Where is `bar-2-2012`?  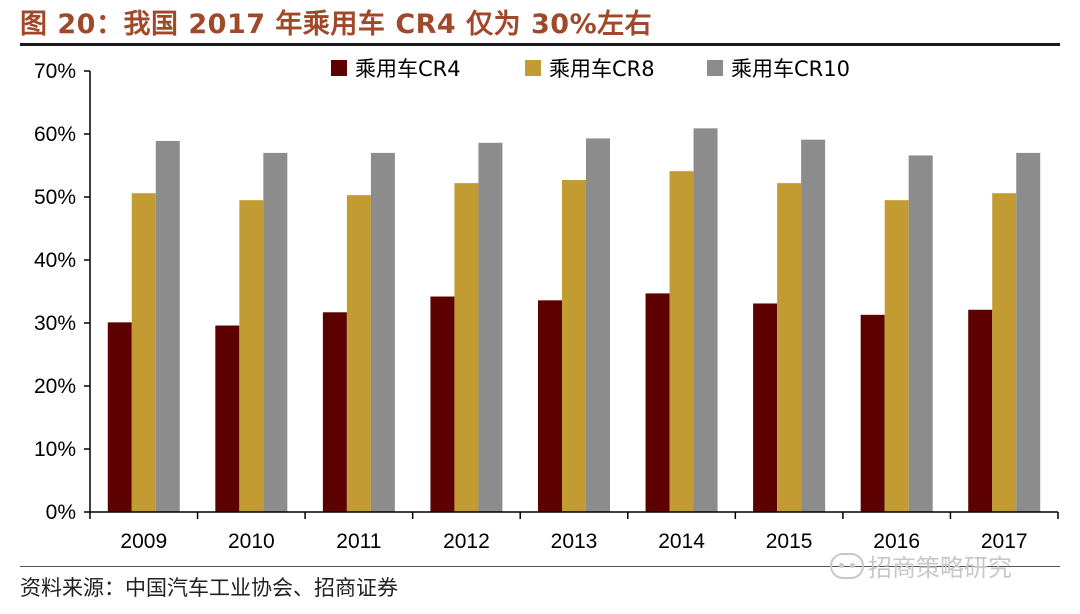 bar-2-2012 is located at coordinates (466, 347).